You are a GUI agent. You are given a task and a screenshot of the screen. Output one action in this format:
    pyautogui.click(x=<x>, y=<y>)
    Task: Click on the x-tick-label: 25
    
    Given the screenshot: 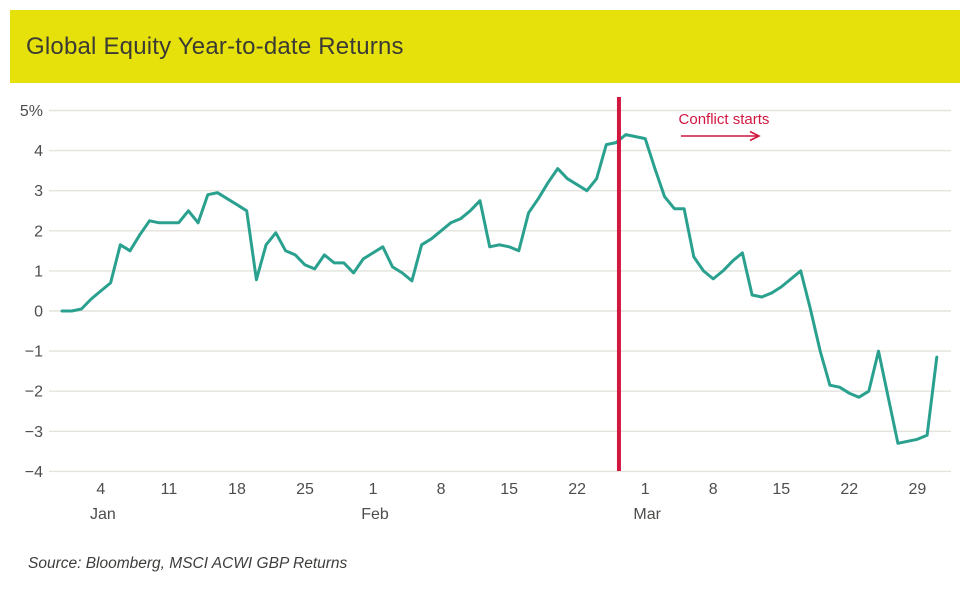 What is the action you would take?
    pyautogui.click(x=305, y=489)
    